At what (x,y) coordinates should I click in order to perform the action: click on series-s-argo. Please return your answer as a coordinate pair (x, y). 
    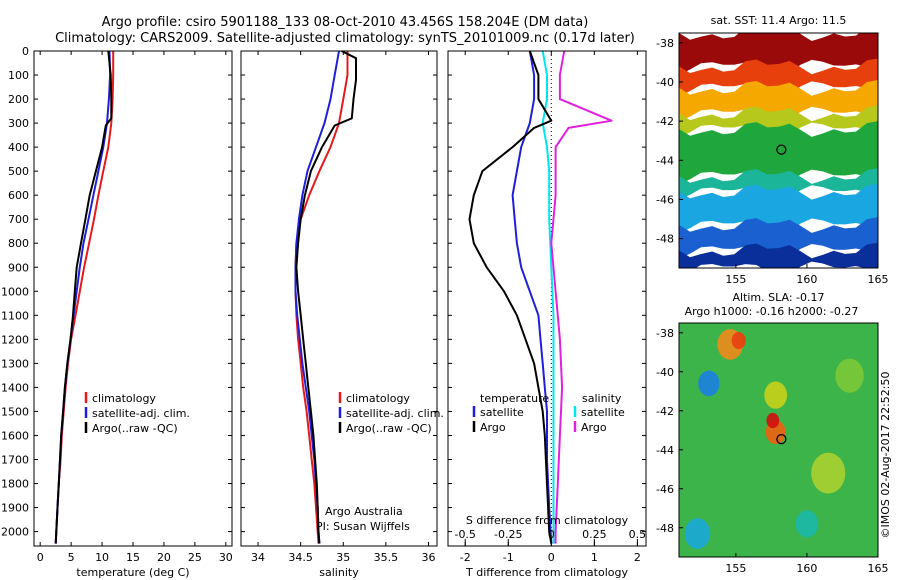
    Looking at the image, I should click on (581, 297).